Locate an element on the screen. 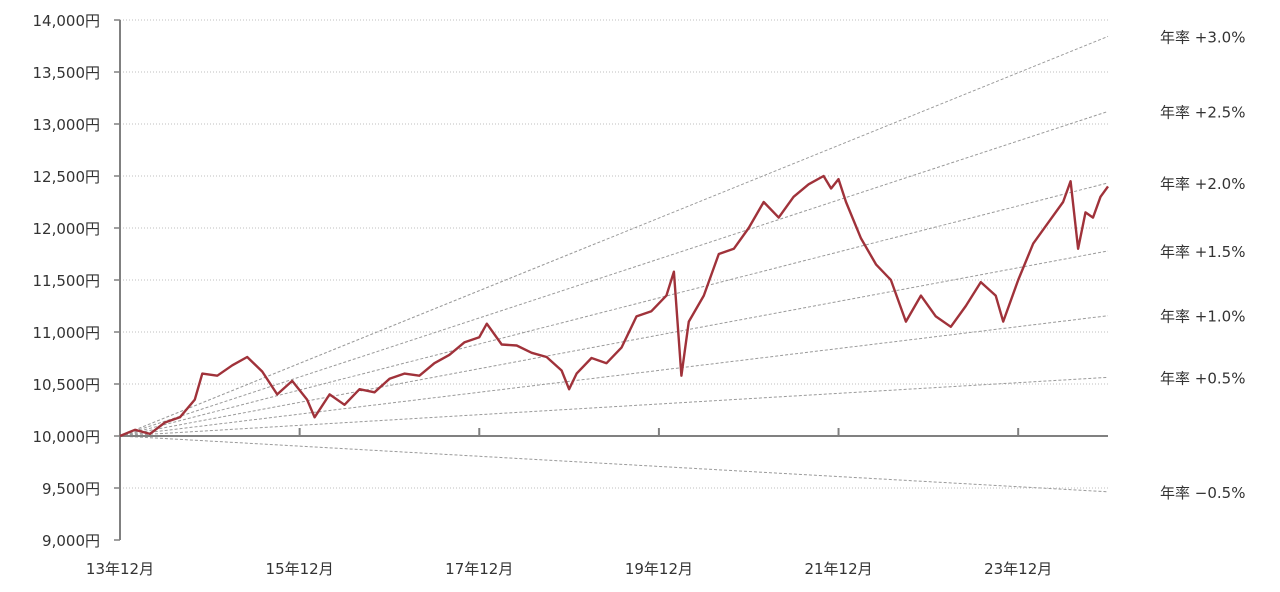 This screenshot has width=1280, height=592. y-tick-label: 9,500円 is located at coordinates (71, 489).